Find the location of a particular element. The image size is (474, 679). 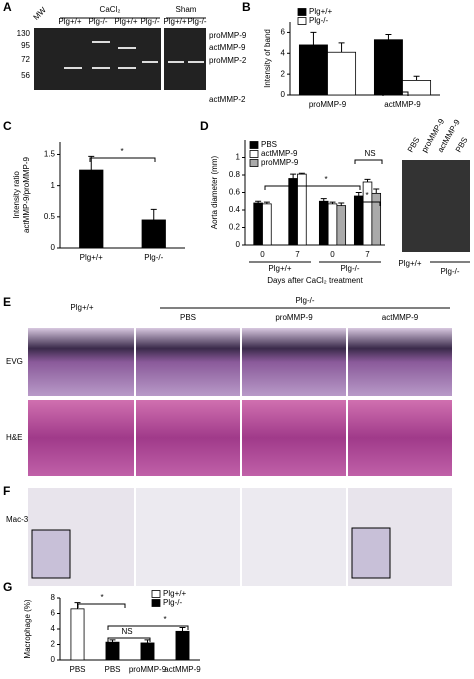

row-label: EVG is located at coordinates (14, 361).